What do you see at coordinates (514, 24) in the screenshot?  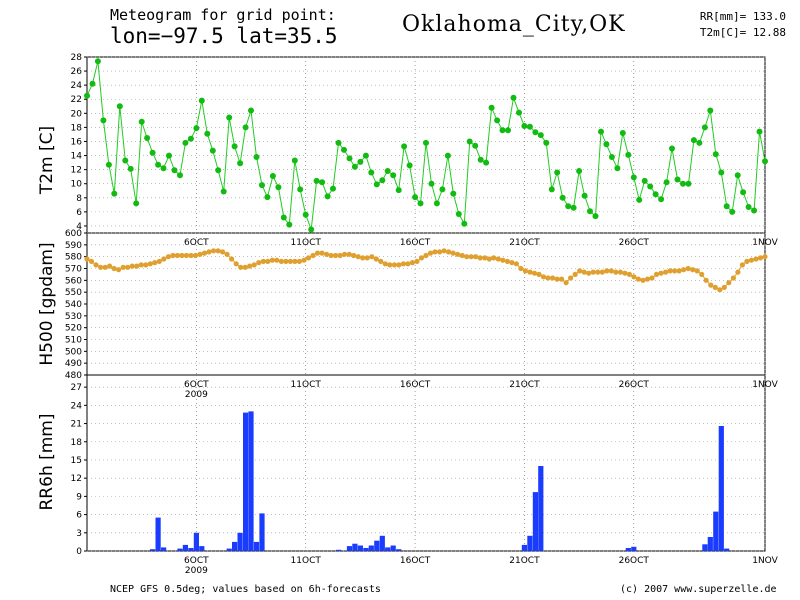 I see `station-name: Oklahoma_City,OK` at bounding box center [514, 24].